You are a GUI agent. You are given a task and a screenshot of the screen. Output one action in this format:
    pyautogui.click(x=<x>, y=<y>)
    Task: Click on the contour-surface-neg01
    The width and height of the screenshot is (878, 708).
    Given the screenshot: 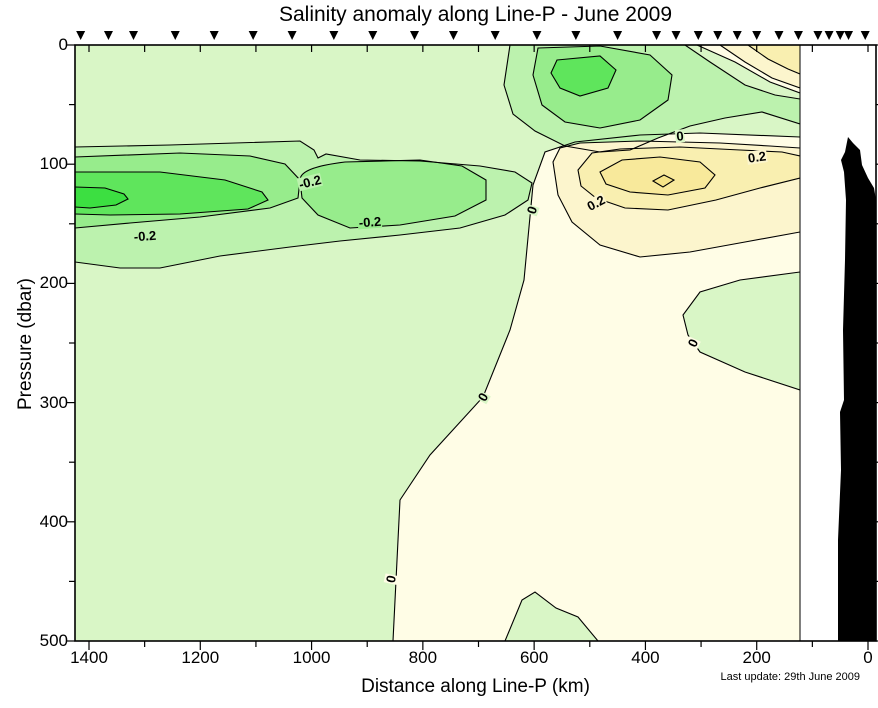 What is the action you would take?
    pyautogui.click(x=651, y=99)
    